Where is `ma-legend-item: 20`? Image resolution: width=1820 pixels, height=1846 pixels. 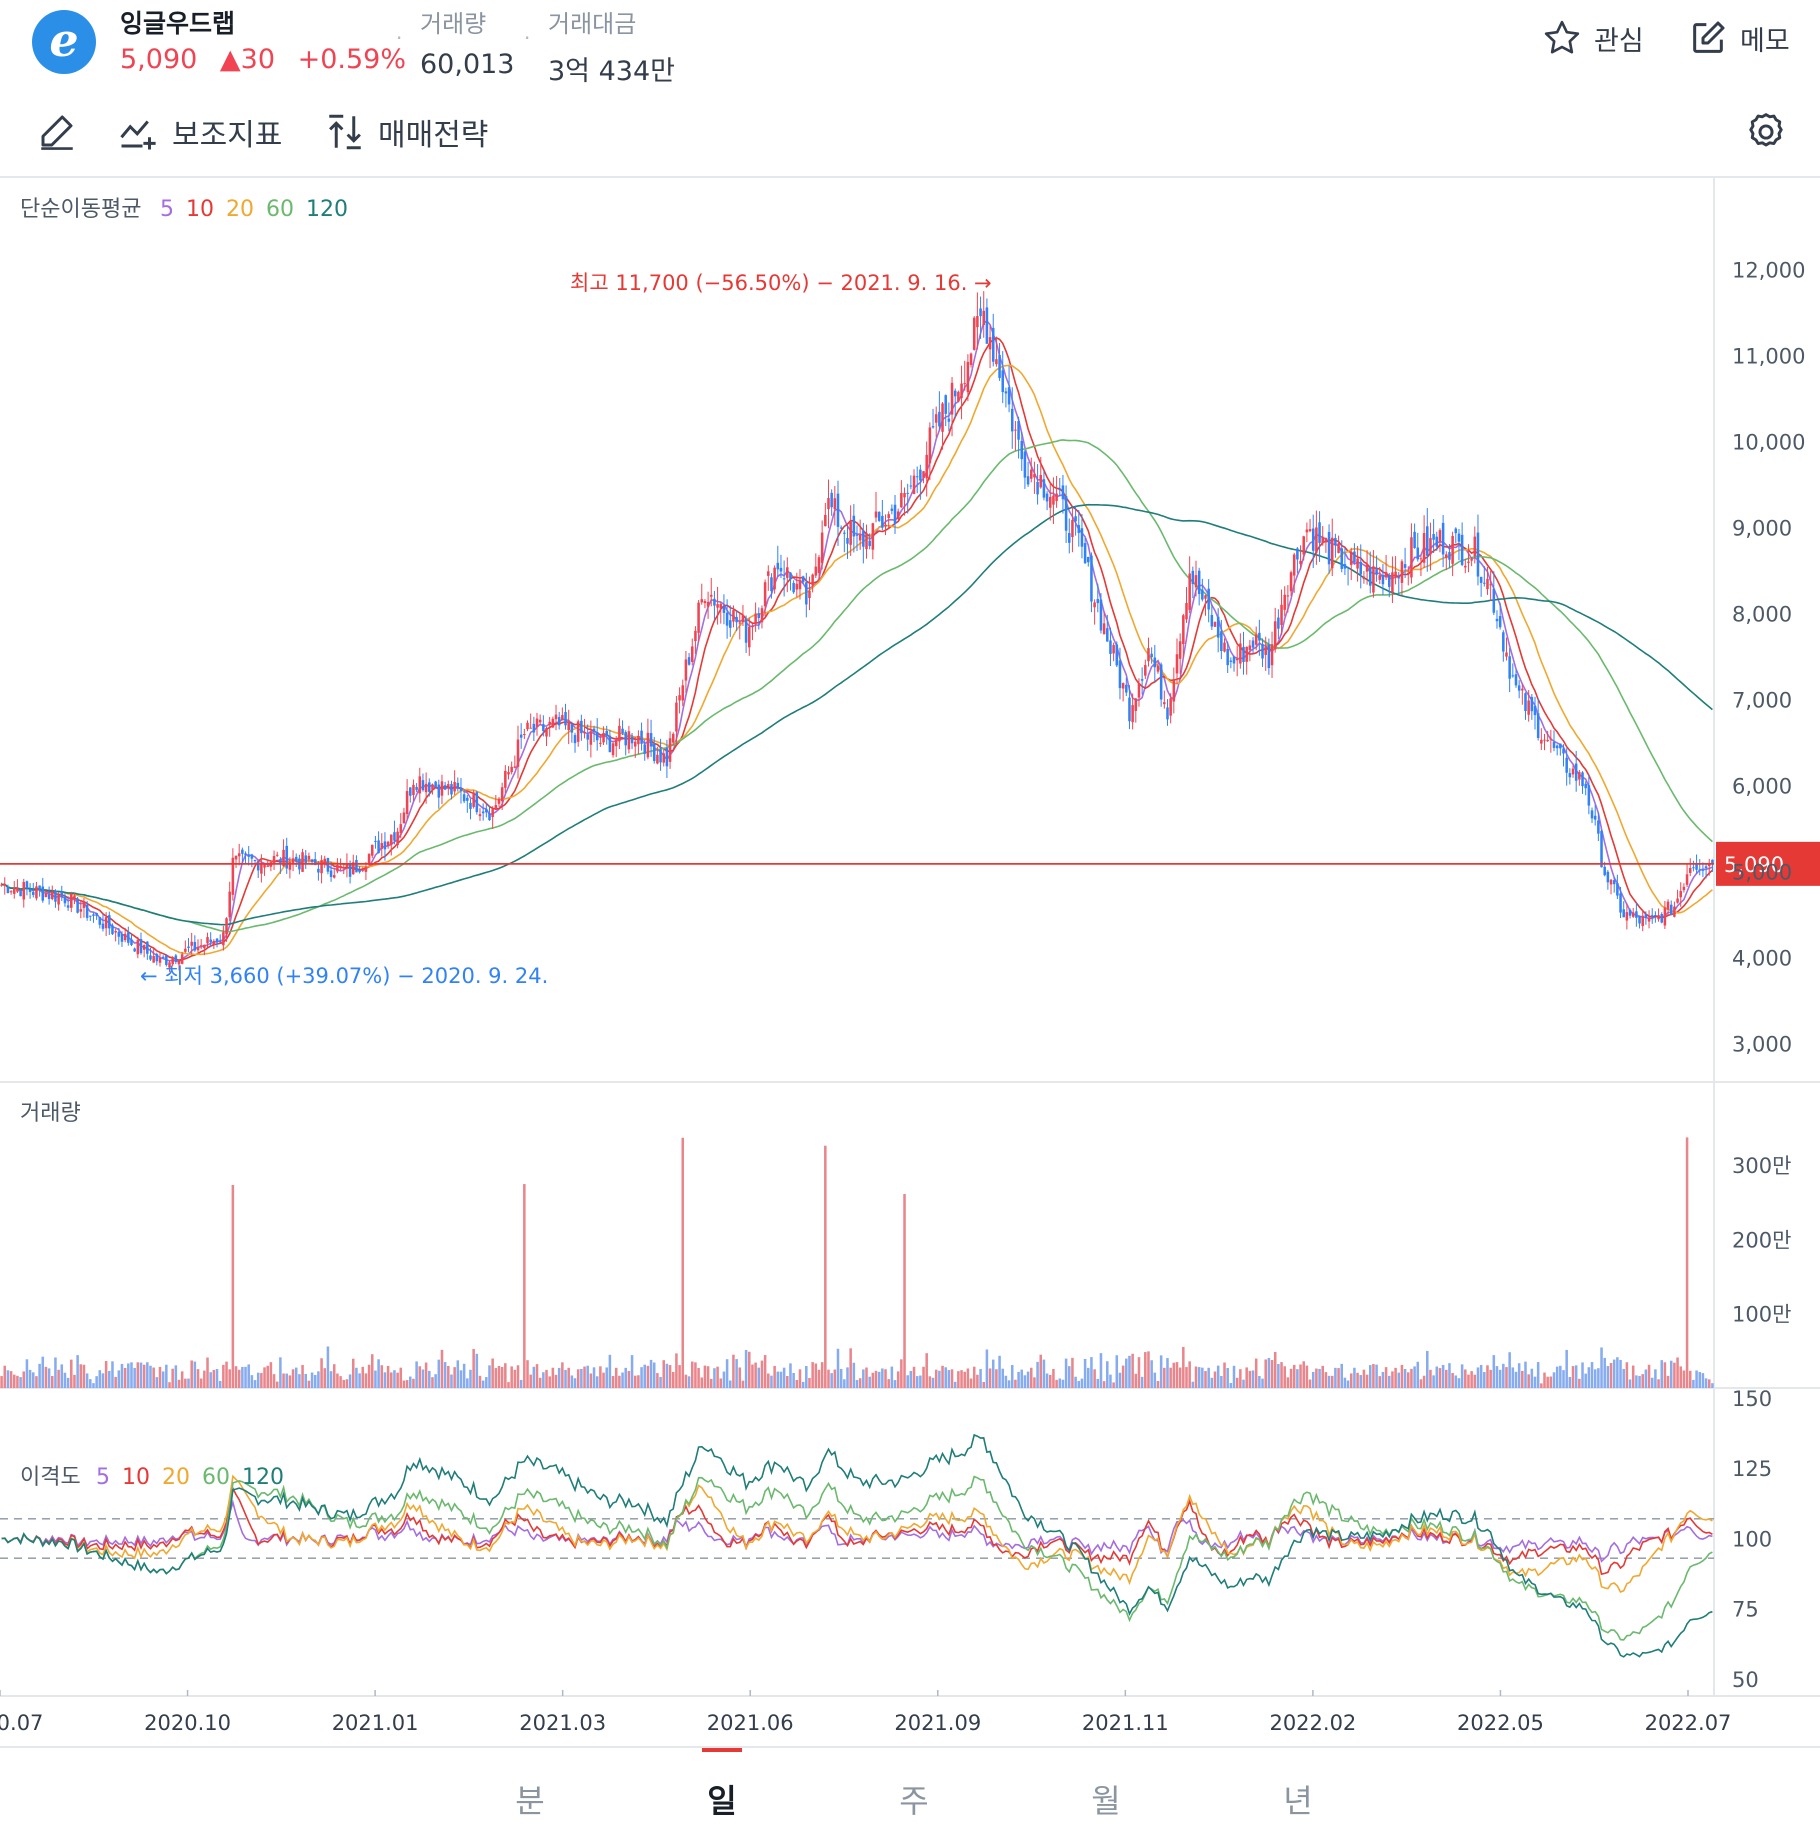 ma-legend-item: 20 is located at coordinates (240, 209).